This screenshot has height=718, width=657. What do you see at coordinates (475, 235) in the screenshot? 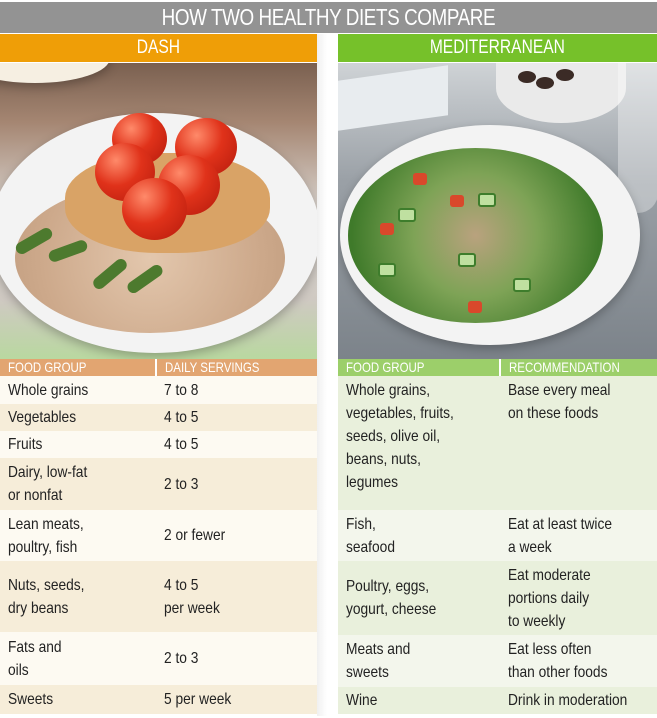
I see `salad` at bounding box center [475, 235].